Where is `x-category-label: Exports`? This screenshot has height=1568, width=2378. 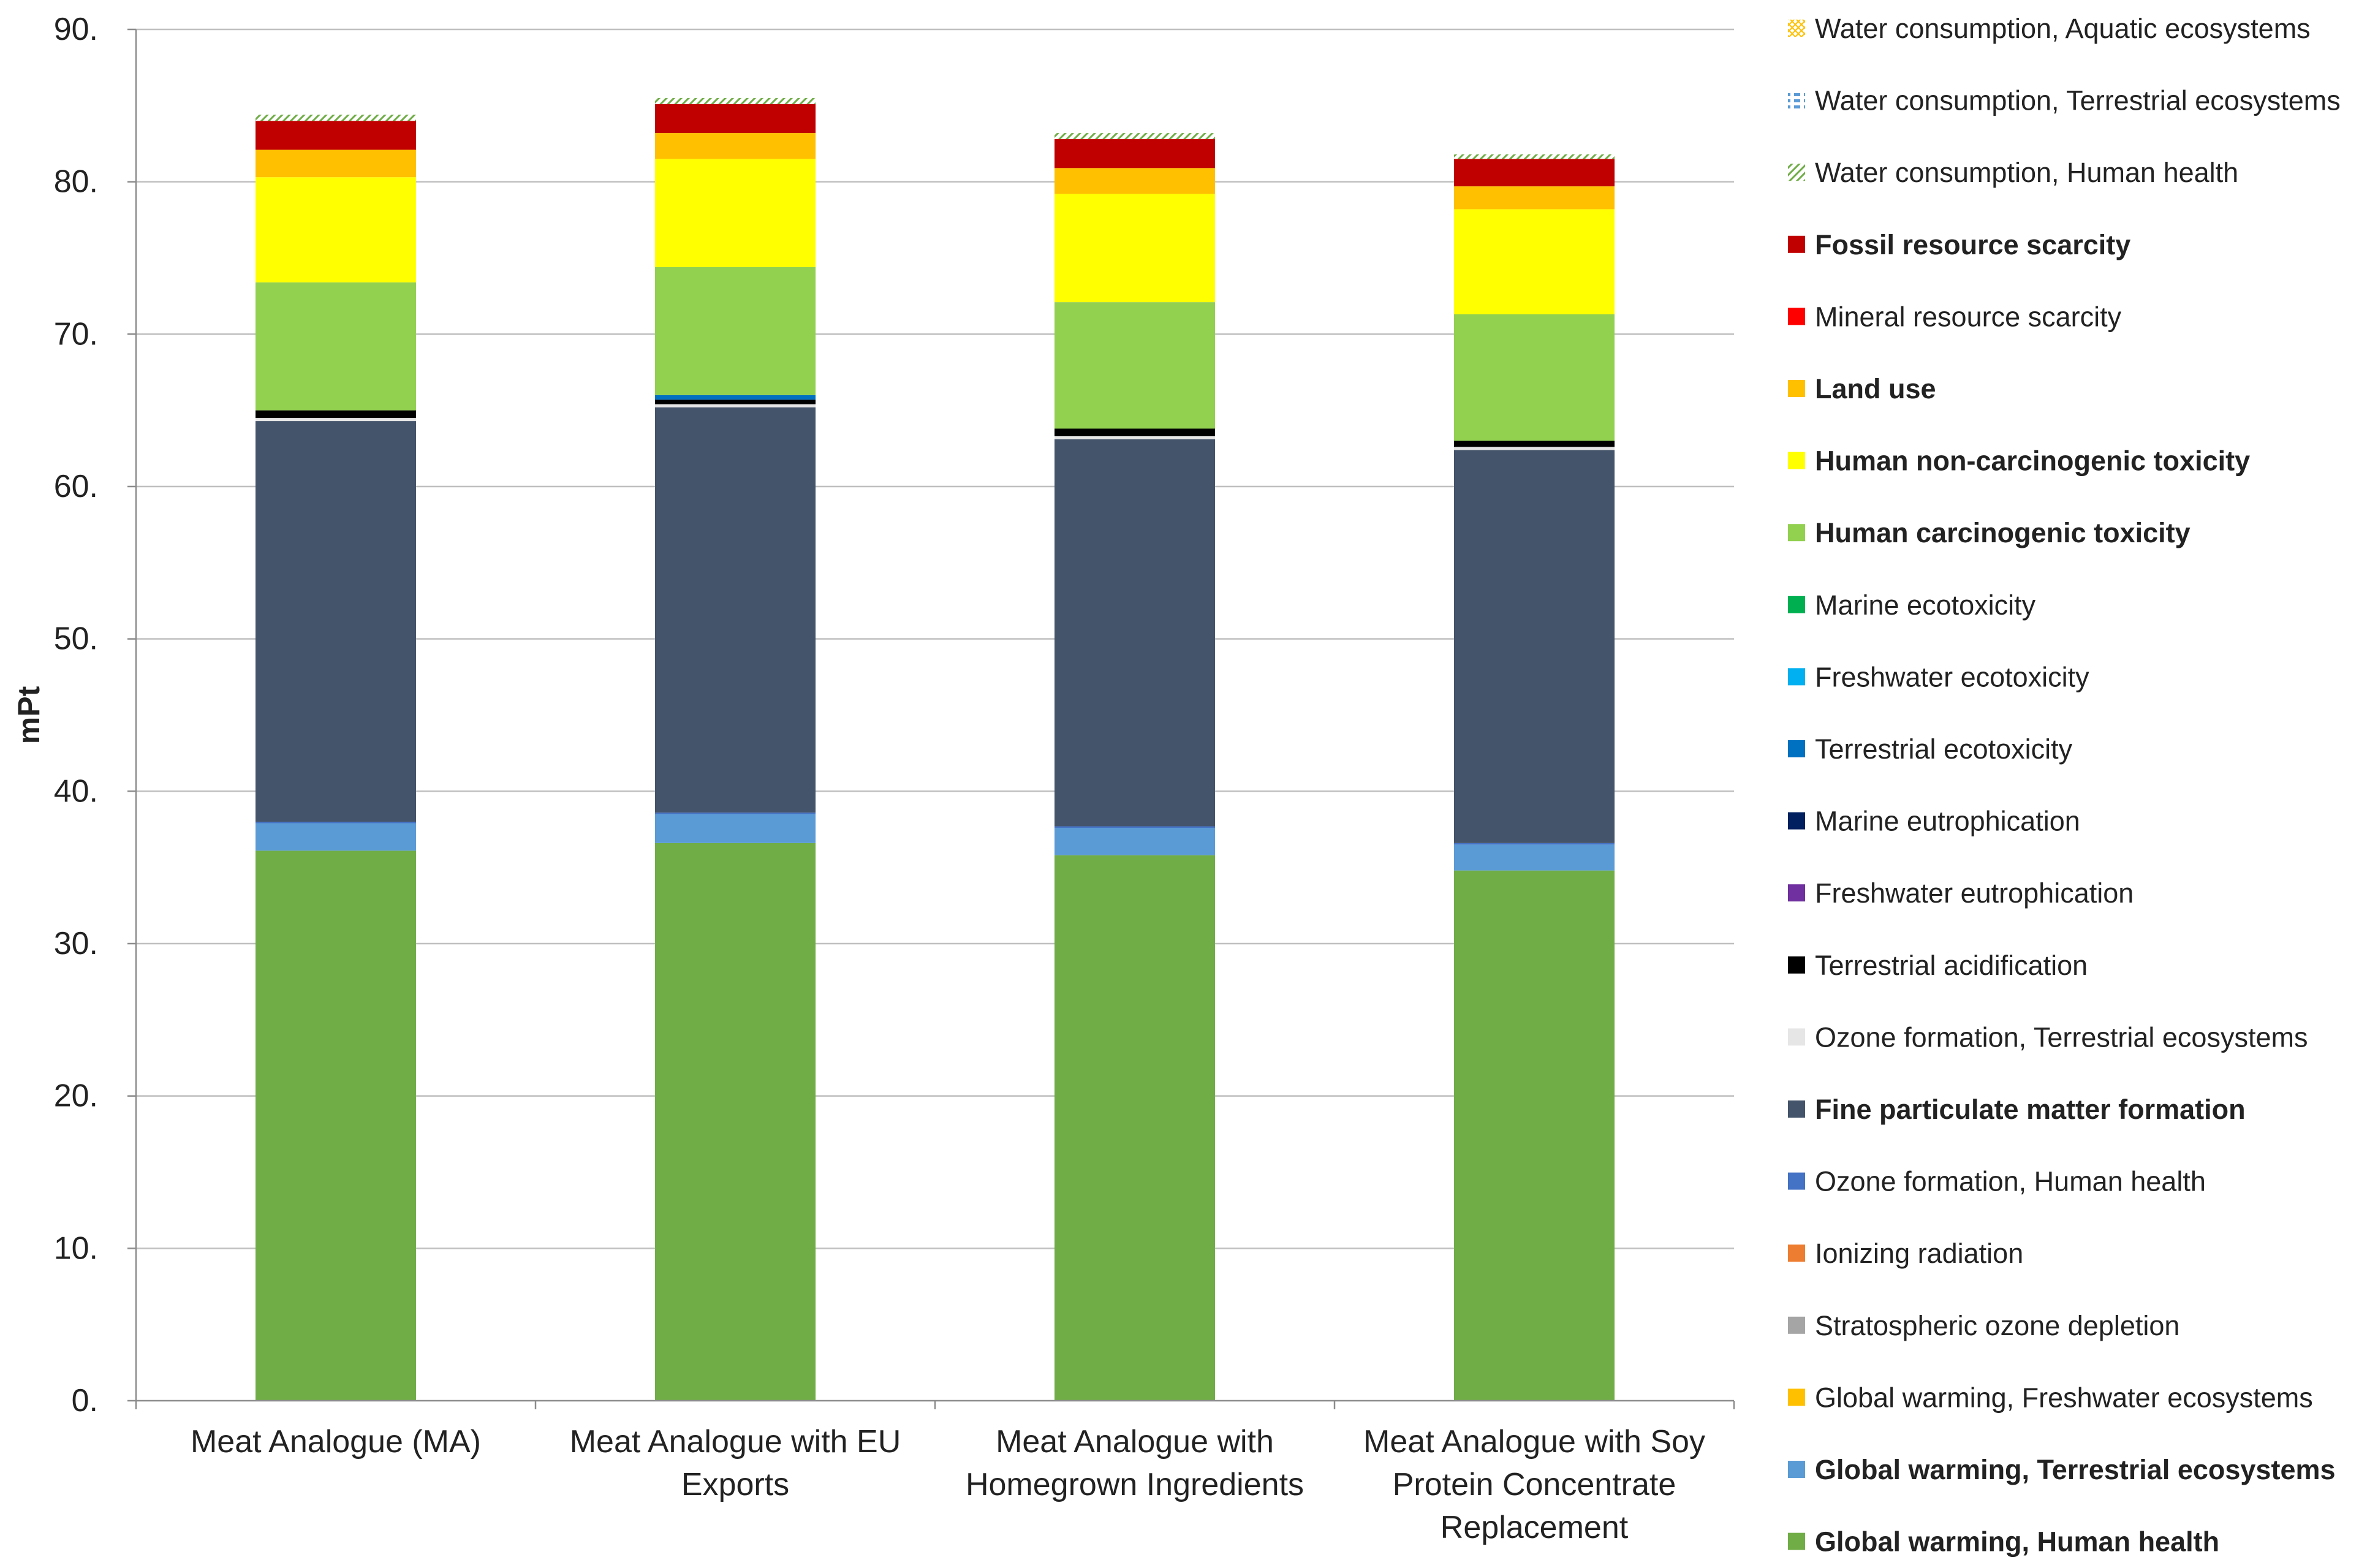
x-category-label: Exports is located at coordinates (735, 1484).